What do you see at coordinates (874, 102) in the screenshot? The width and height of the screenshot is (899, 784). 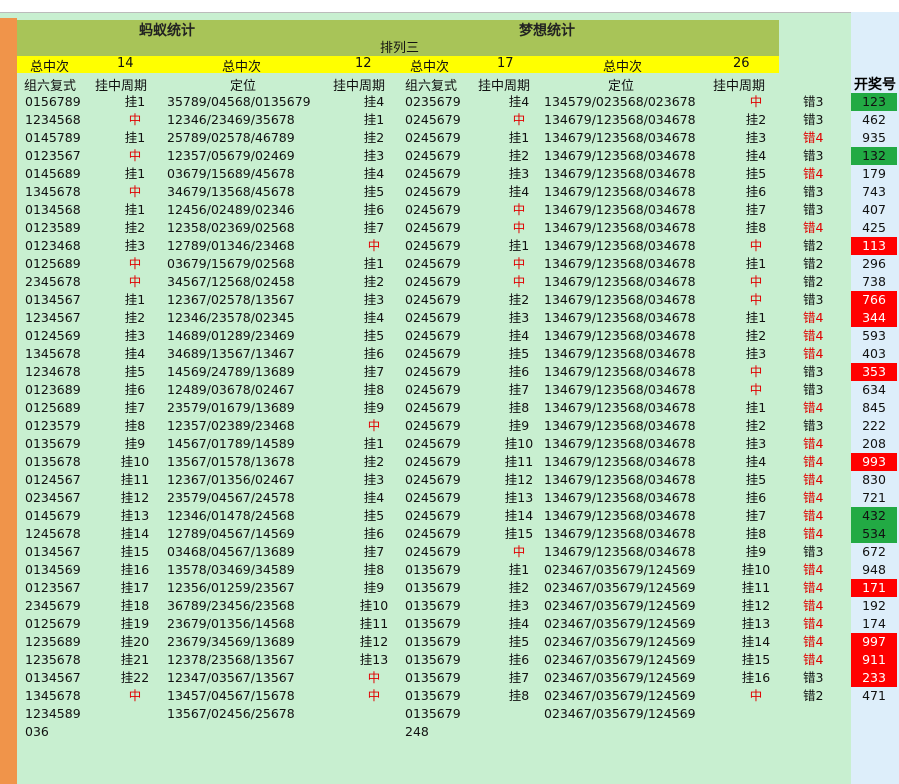 I see `lottery-number-cell: 123` at bounding box center [874, 102].